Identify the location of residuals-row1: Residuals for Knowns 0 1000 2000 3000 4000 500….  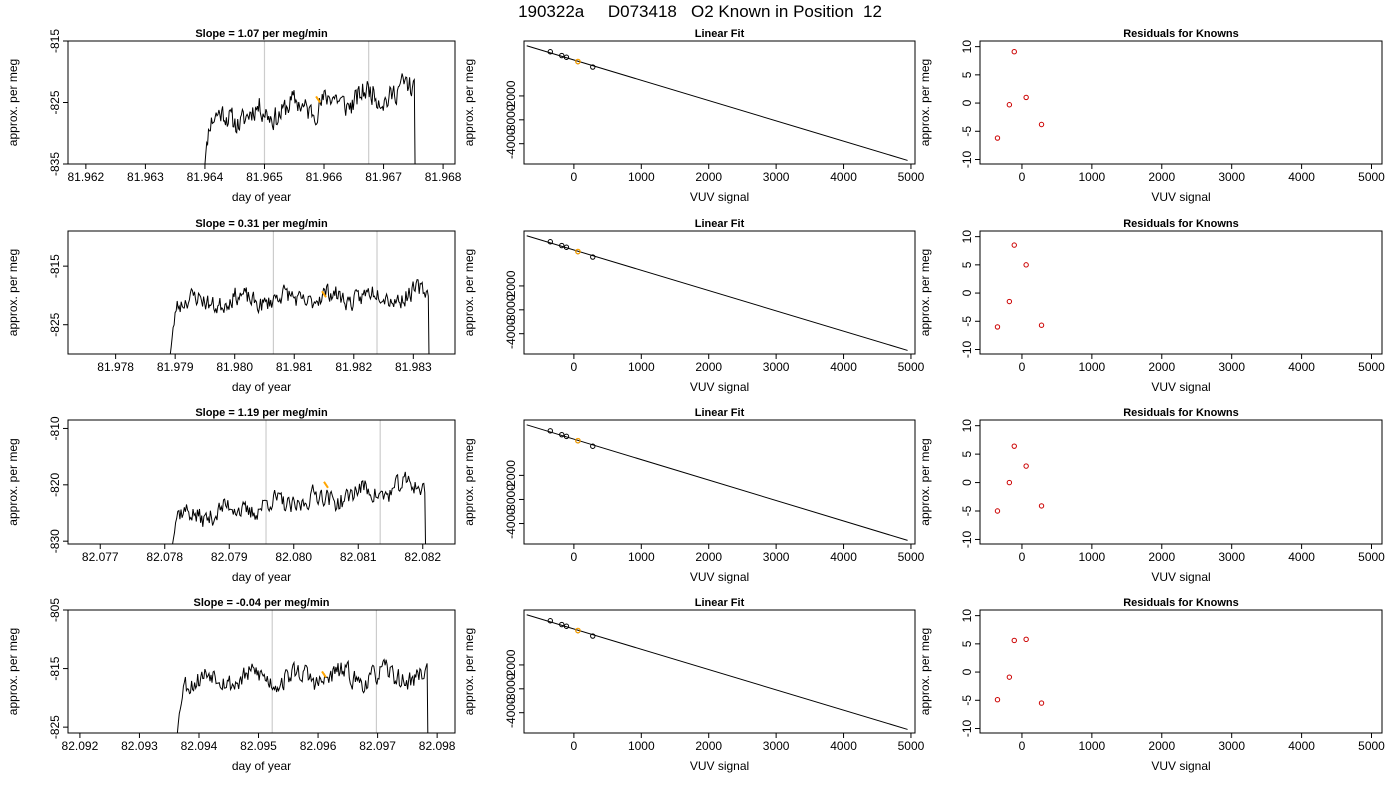
(1151, 116).